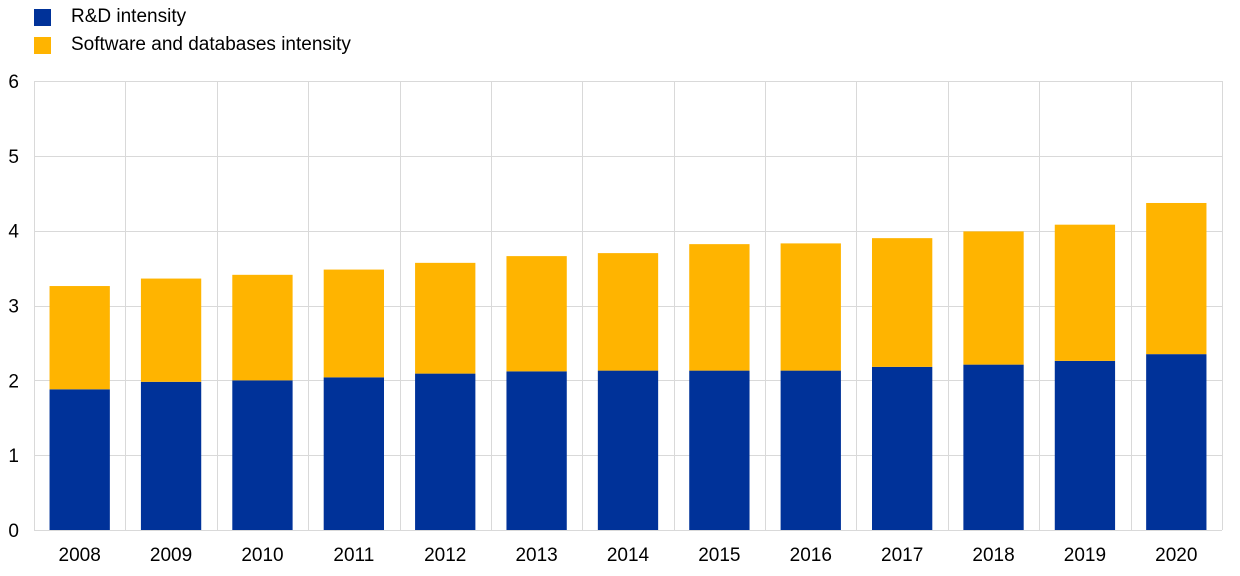 This screenshot has width=1240, height=576. I want to click on y-tick-label: 1, so click(13, 456).